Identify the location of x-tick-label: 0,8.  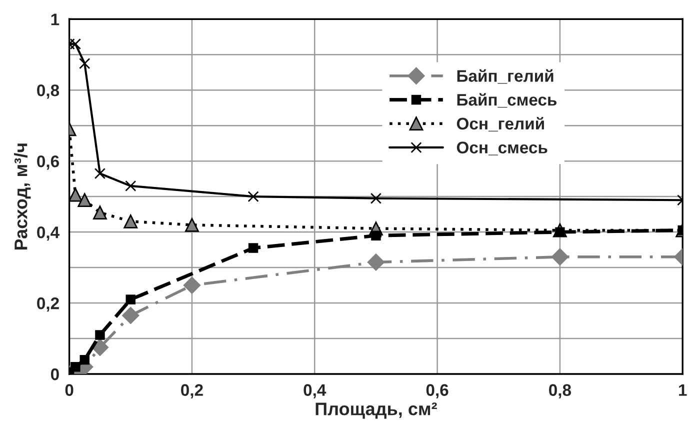
(560, 391).